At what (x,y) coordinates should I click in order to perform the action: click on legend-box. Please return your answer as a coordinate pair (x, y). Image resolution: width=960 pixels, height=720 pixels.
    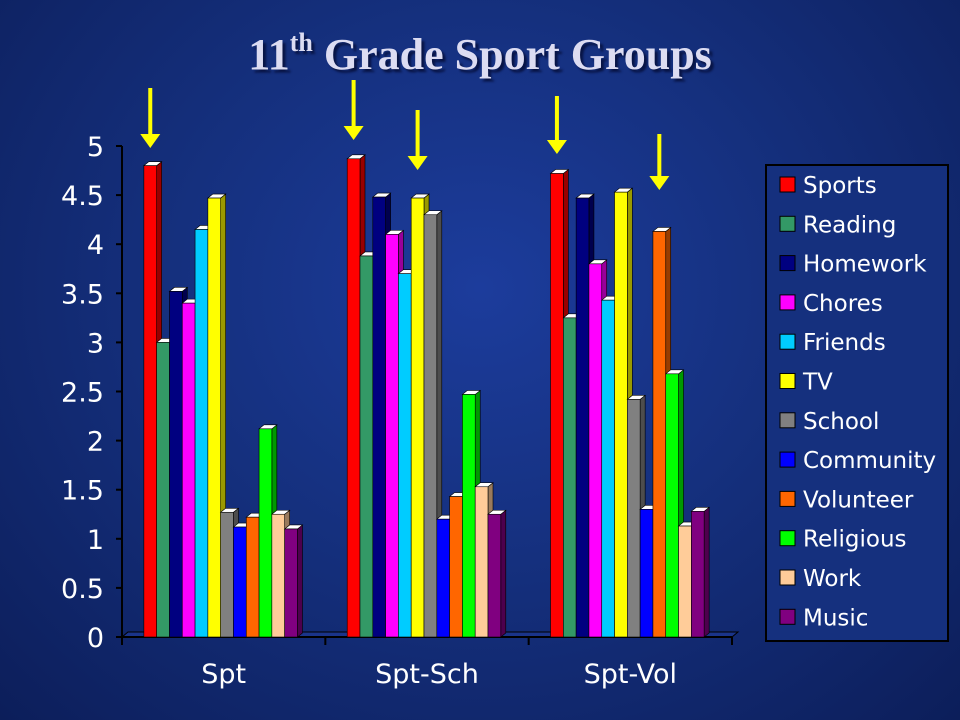
    Looking at the image, I should click on (857, 403).